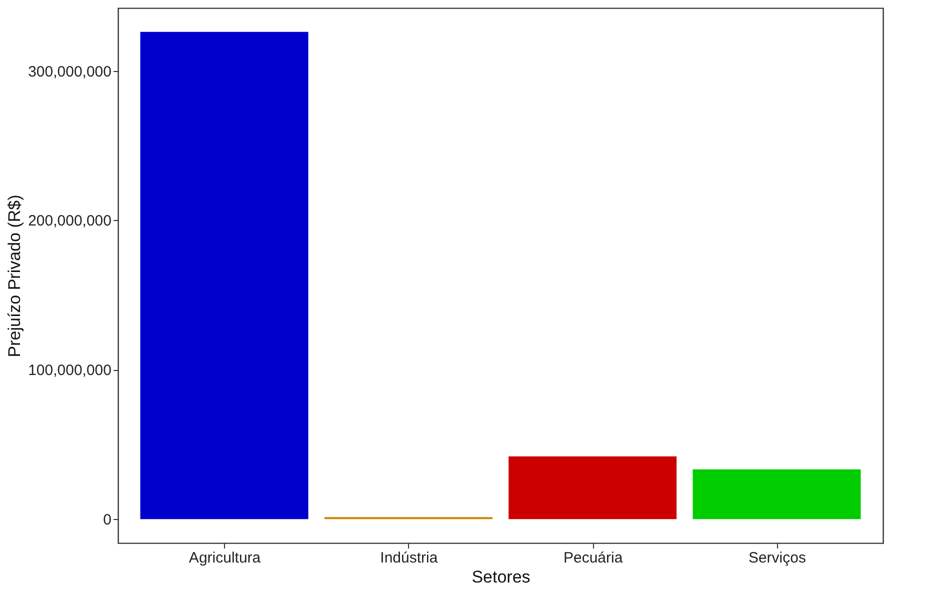  What do you see at coordinates (593, 558) in the screenshot?
I see `x-tick-label: Pecuária` at bounding box center [593, 558].